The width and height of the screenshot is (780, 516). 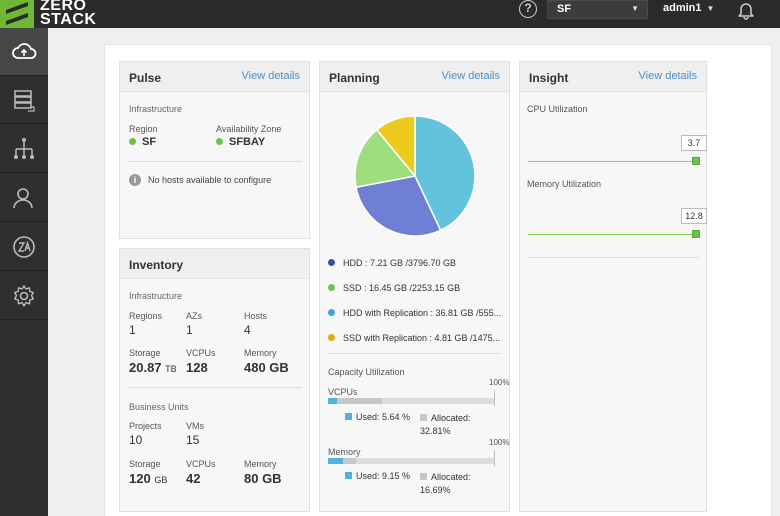 I want to click on zerostack-logo-mark, so click(x=17, y=14).